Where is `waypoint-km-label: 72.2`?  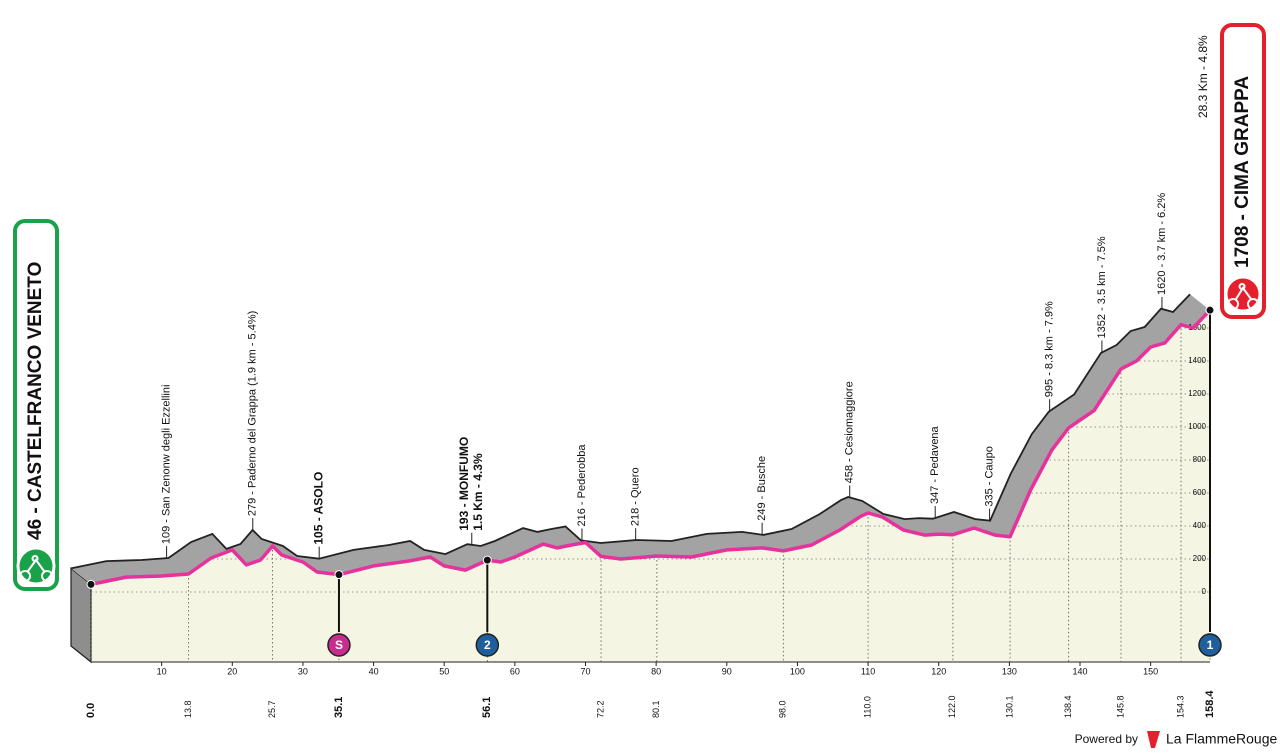 waypoint-km-label: 72.2 is located at coordinates (600, 709).